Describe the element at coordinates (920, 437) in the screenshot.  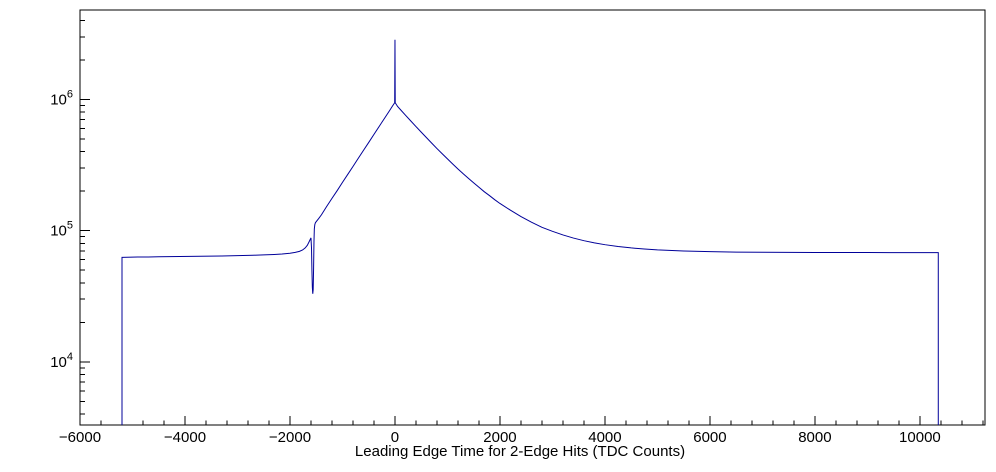
I see `x-tick-label: 10000` at that location.